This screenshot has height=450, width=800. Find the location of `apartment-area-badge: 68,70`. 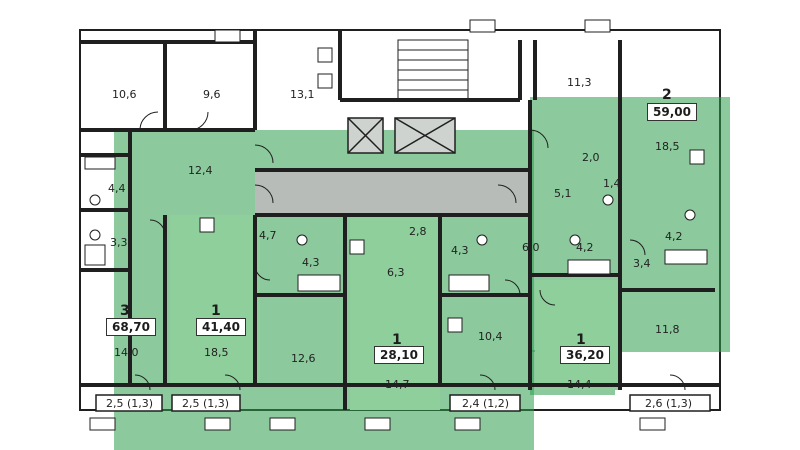

apartment-area-badge: 68,70 is located at coordinates (131, 327).